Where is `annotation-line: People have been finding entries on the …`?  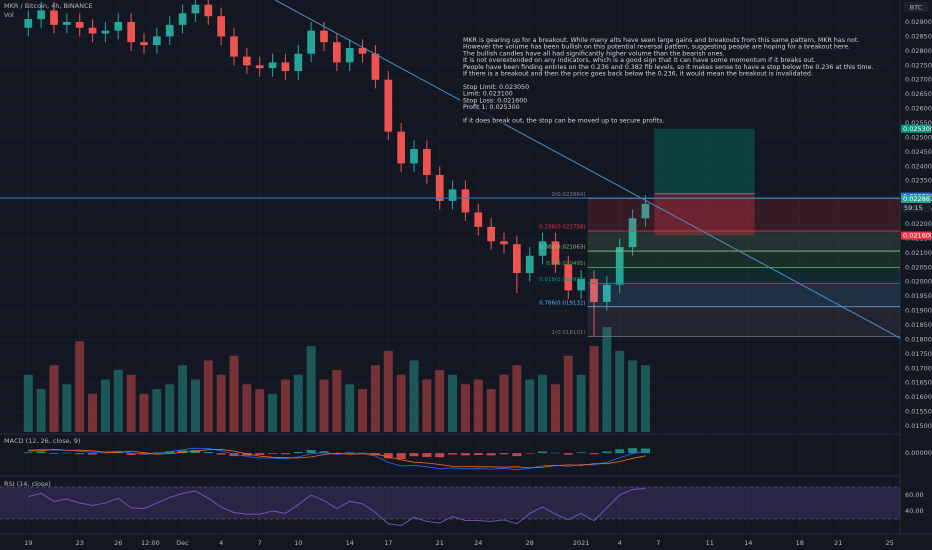 annotation-line: People have been finding entries on the … is located at coordinates (668, 67).